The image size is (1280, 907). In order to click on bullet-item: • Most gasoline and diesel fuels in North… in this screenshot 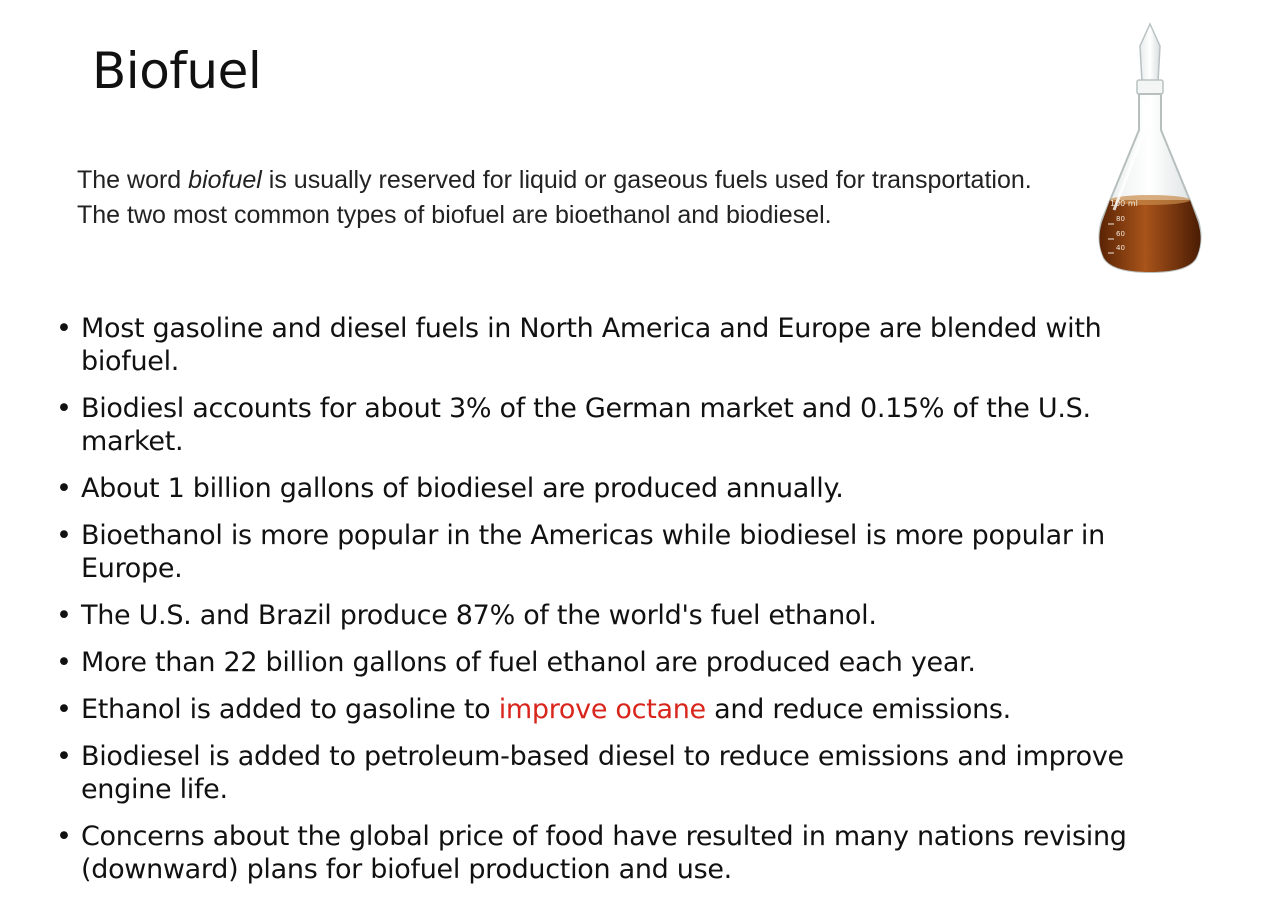, I will do `click(601, 345)`.